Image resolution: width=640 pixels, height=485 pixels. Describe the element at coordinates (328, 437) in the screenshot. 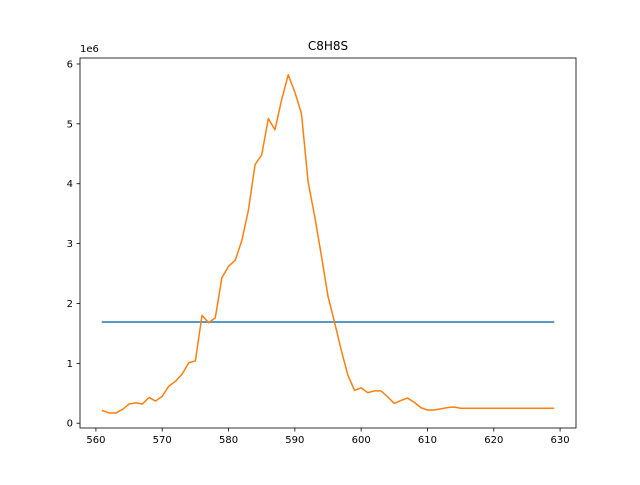

I see `x-axis-ticks: 560 570 580 590 600 610 620 630` at that location.